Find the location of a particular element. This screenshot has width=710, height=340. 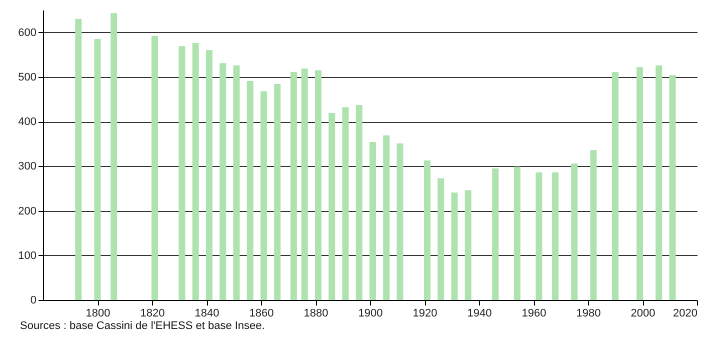

x-tick-label: 2020 is located at coordinates (685, 314).